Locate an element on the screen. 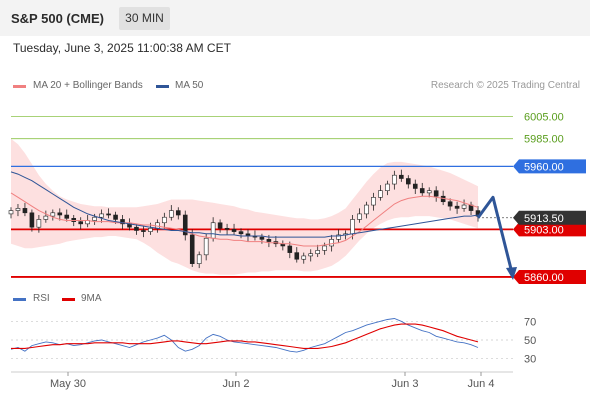 This screenshot has height=400, width=590. timestamp: Tuesday, June 3, 2025 11:00:38 AM CET is located at coordinates (122, 48).